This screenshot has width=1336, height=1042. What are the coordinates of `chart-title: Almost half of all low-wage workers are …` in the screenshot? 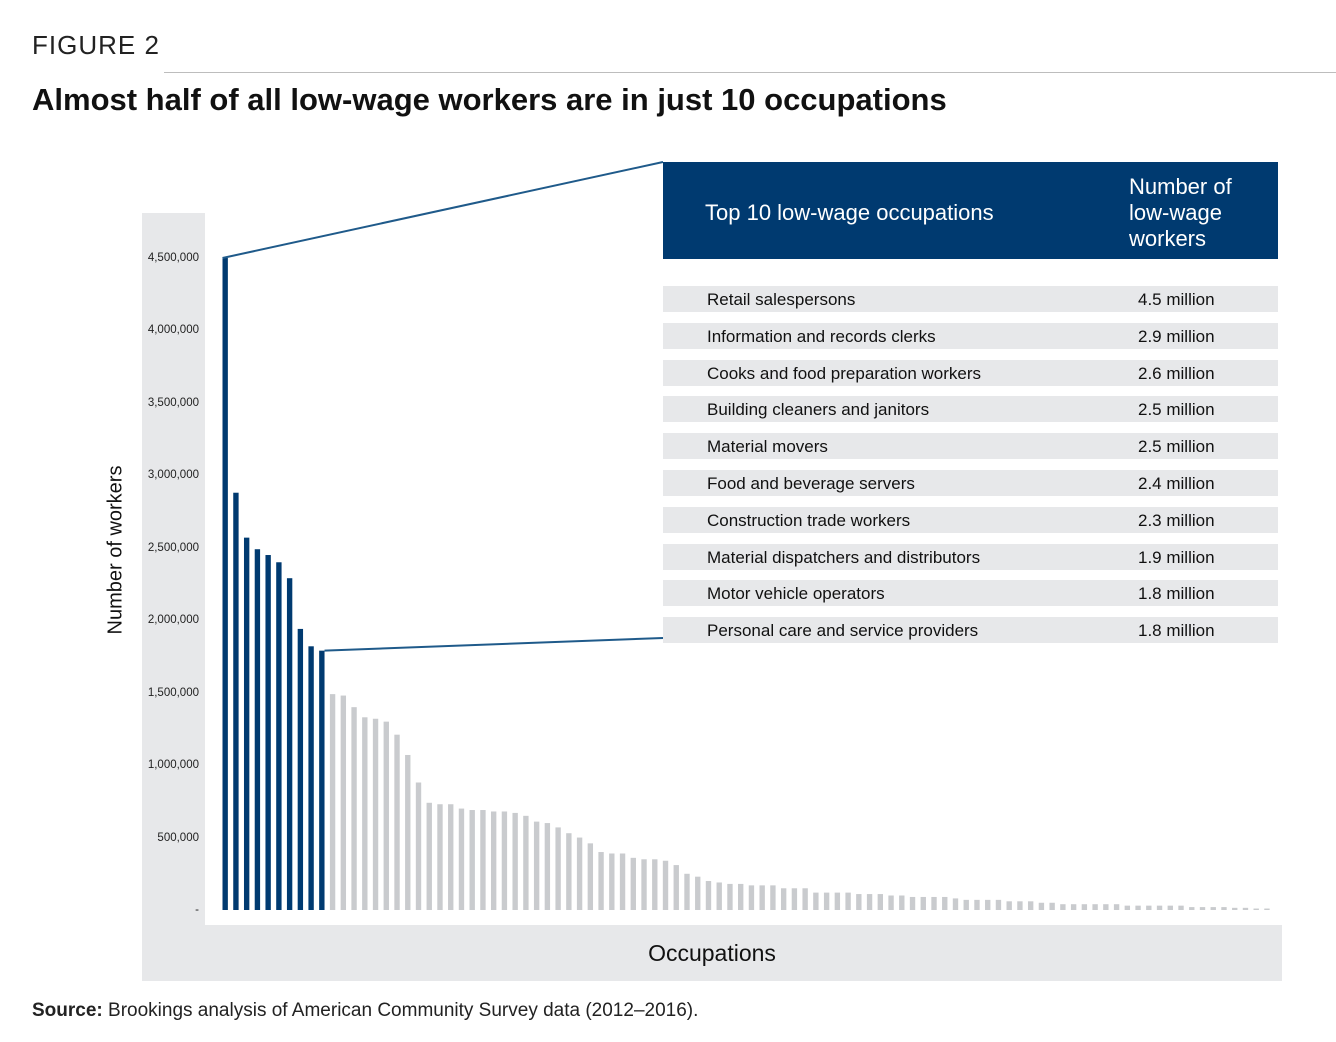 It's located at (489, 99).